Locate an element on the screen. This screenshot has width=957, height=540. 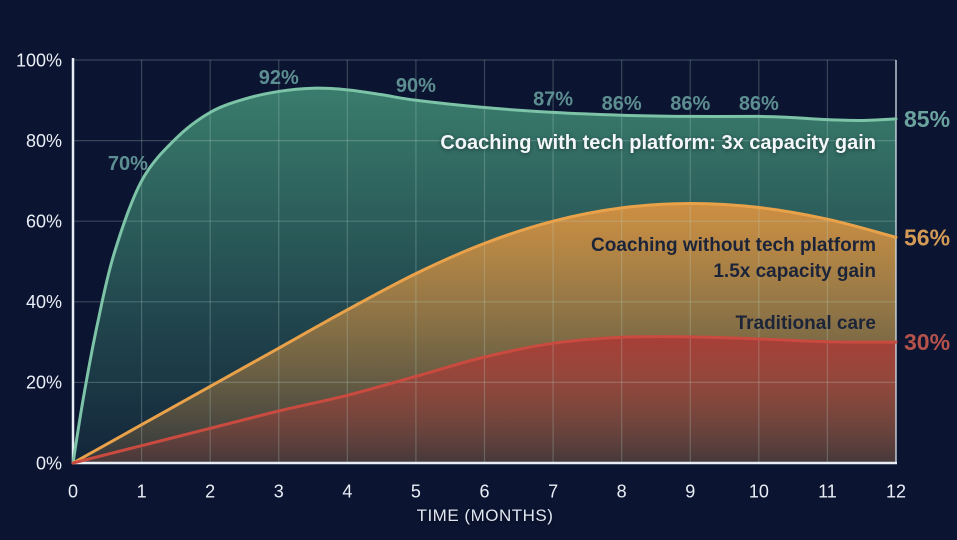
y-tick-label: 0% is located at coordinates (49, 463).